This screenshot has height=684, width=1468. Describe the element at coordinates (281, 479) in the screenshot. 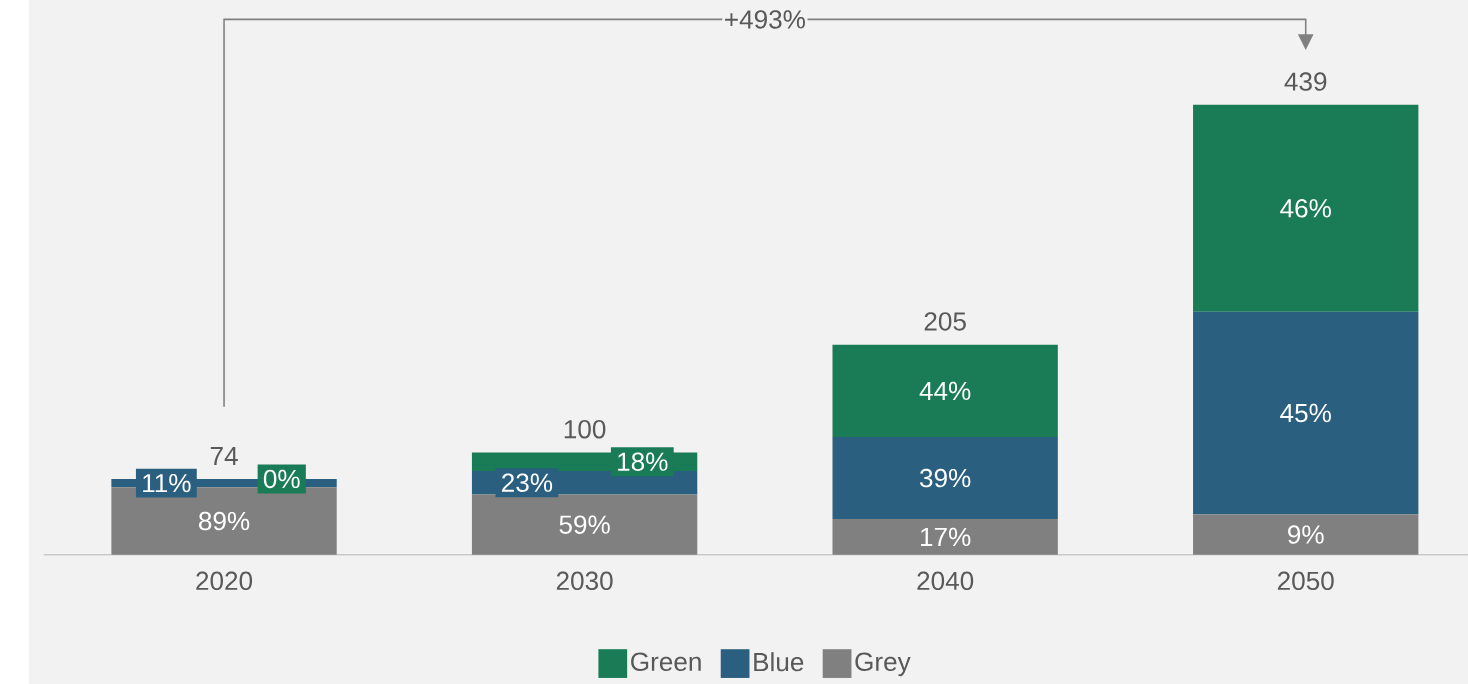

I see `annotation: 0%` at that location.